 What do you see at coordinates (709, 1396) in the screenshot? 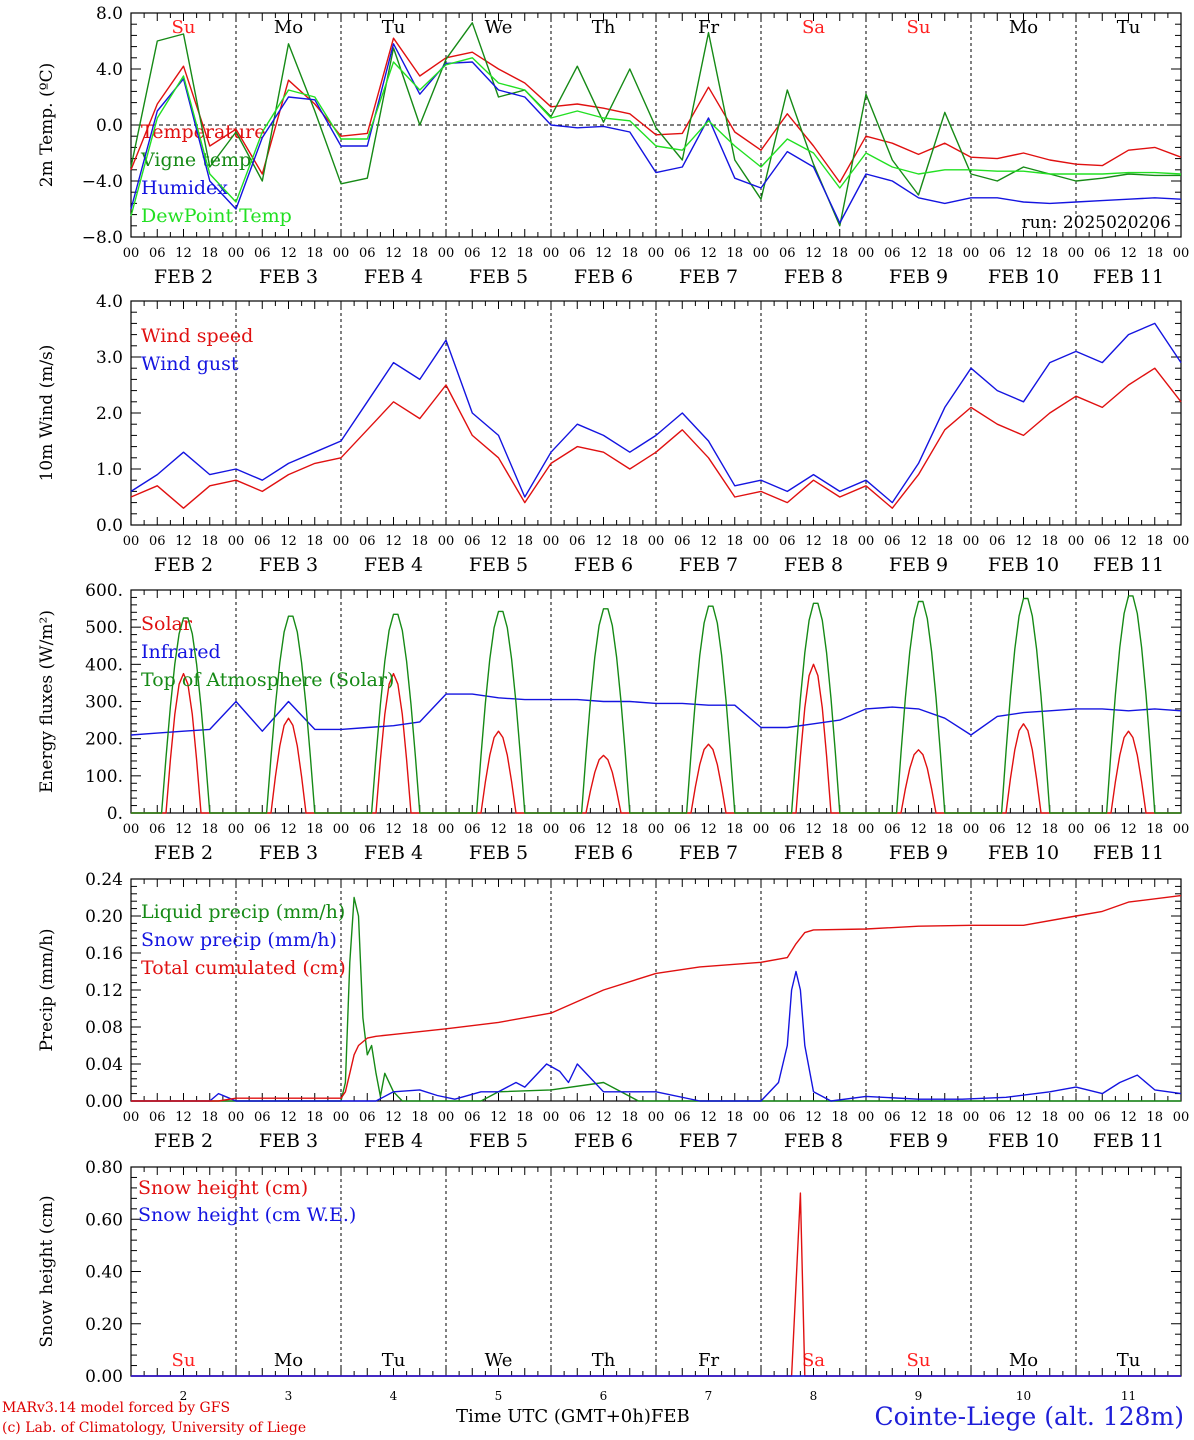
I see `day-number-label: 7` at bounding box center [709, 1396].